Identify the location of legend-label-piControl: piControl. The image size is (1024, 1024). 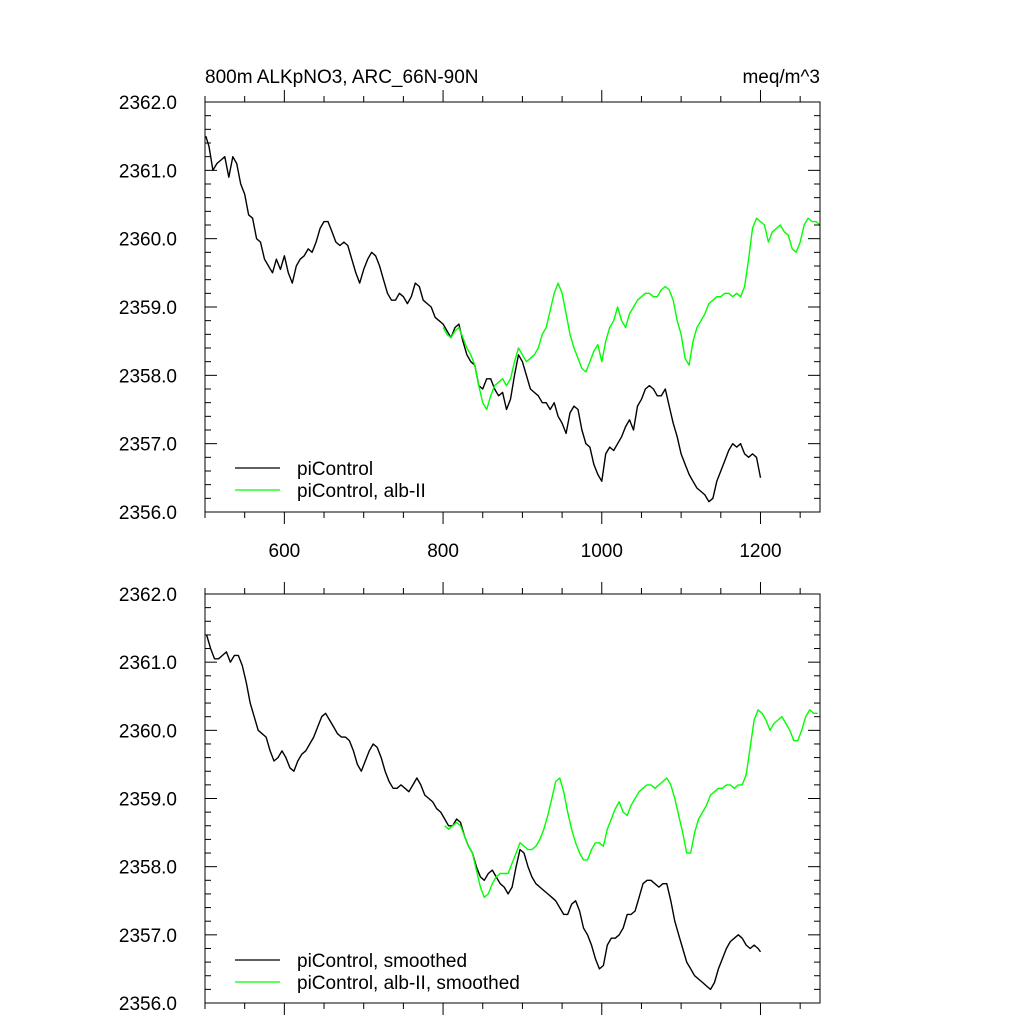
(335, 469).